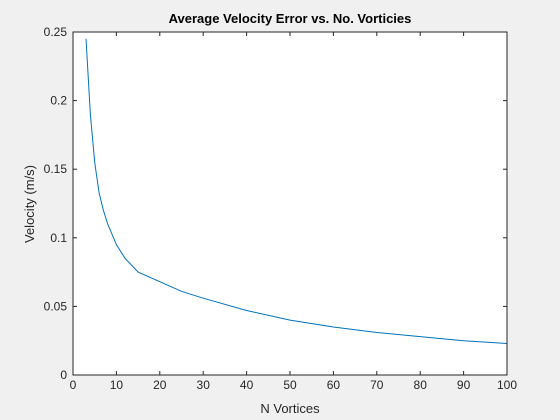 The image size is (560, 420). Describe the element at coordinates (334, 385) in the screenshot. I see `x-tick-label: 60` at that location.